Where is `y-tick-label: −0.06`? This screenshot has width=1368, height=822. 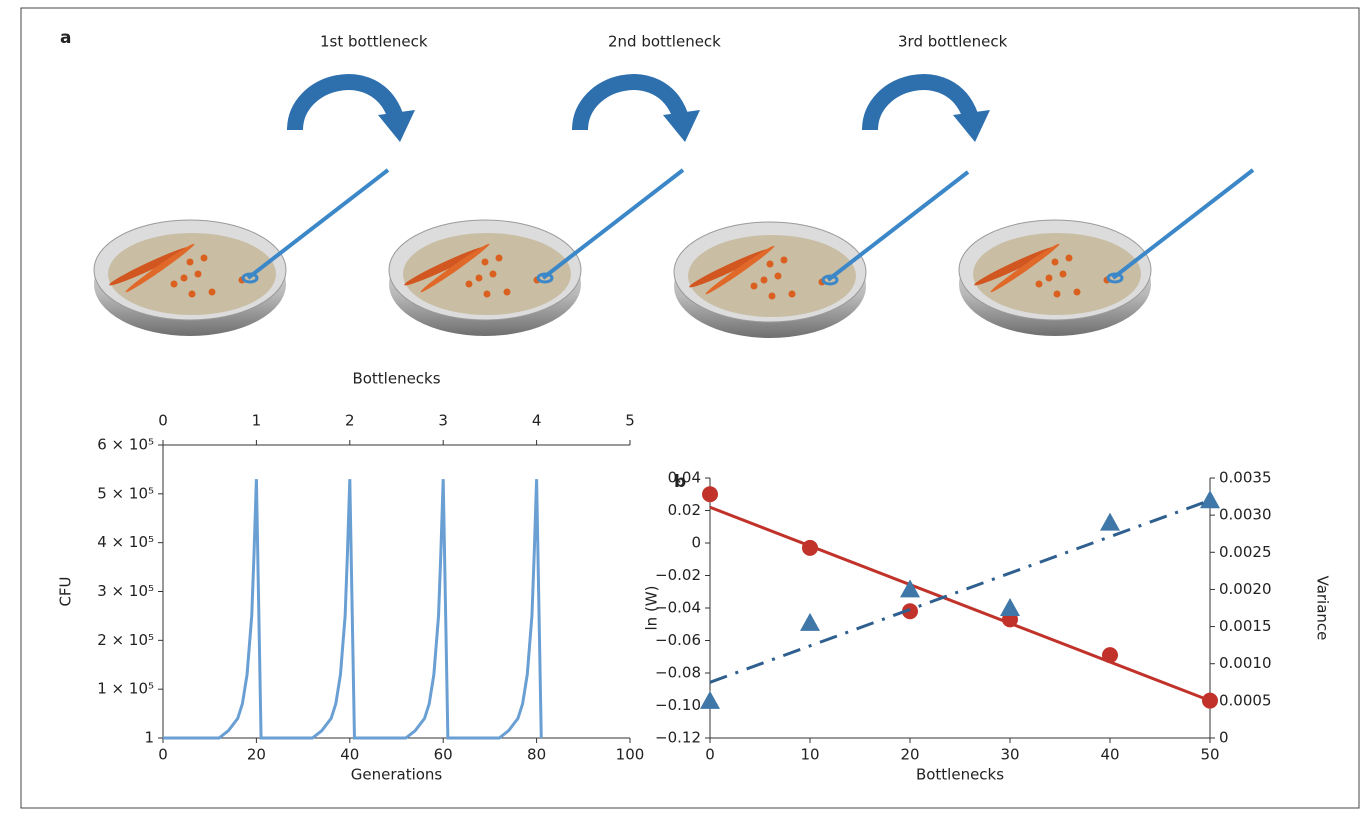
y-tick-label: −0.06 is located at coordinates (678, 640).